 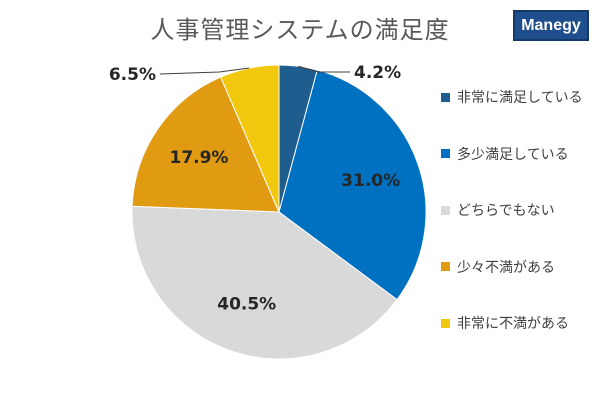 I want to click on legend-item-neutral: どちらでもない, so click(x=520, y=210).